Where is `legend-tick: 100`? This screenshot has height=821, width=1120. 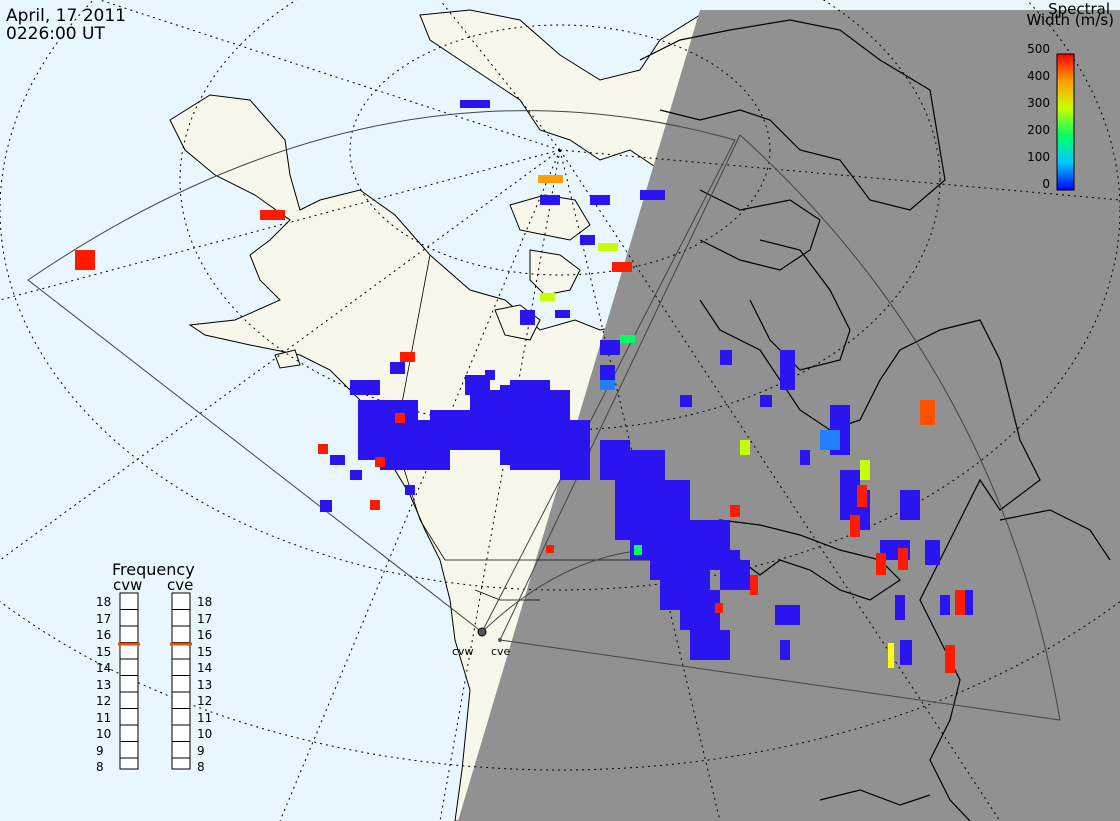 legend-tick: 100 is located at coordinates (1038, 157).